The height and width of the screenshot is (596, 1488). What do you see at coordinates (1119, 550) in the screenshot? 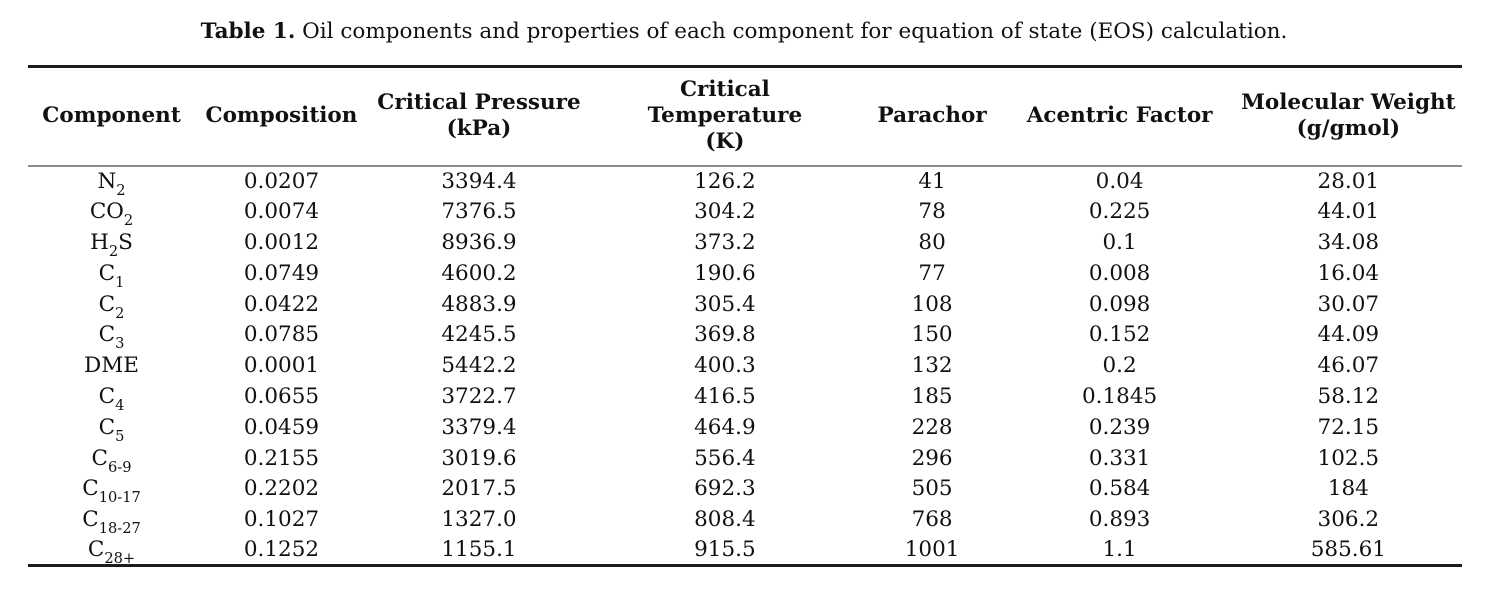
I see `value-cell: 1.1` at bounding box center [1119, 550].